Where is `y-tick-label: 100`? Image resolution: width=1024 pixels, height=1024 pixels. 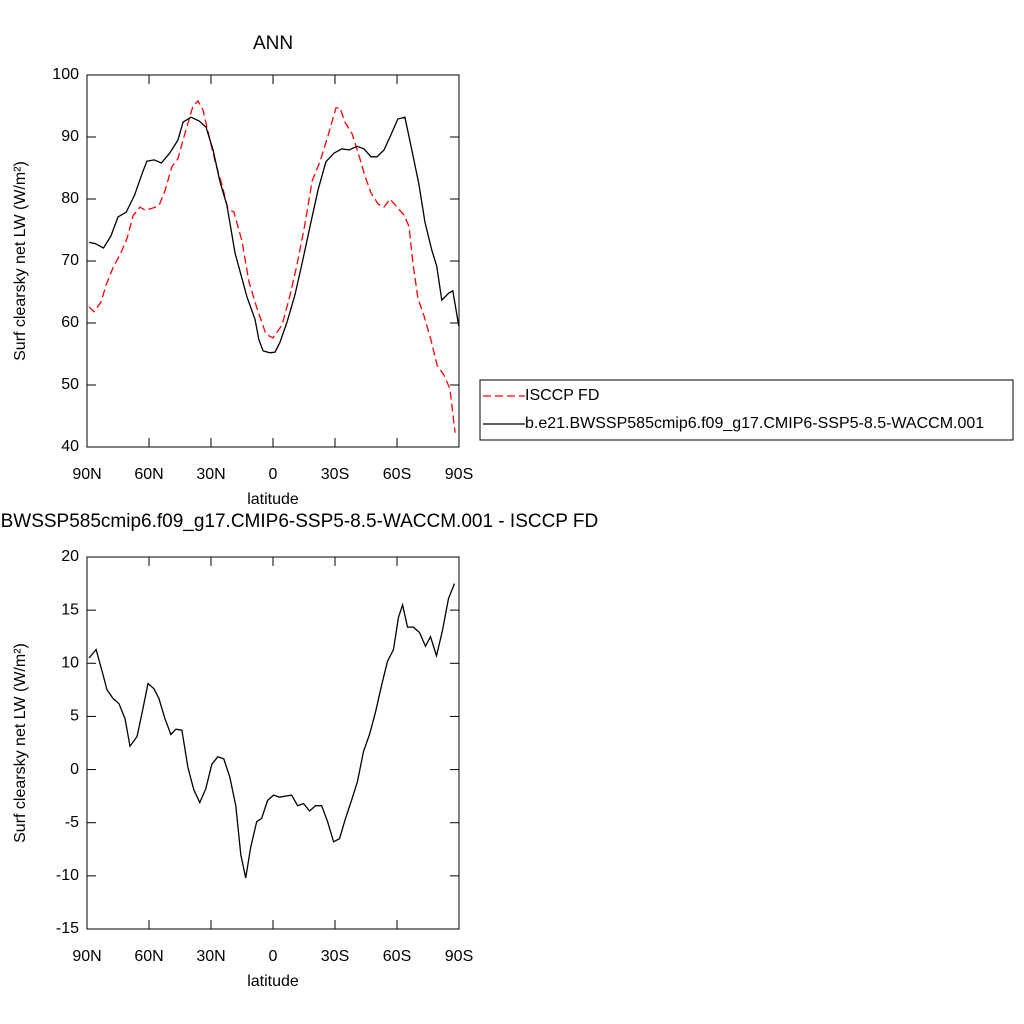
y-tick-label: 100 is located at coordinates (65, 74).